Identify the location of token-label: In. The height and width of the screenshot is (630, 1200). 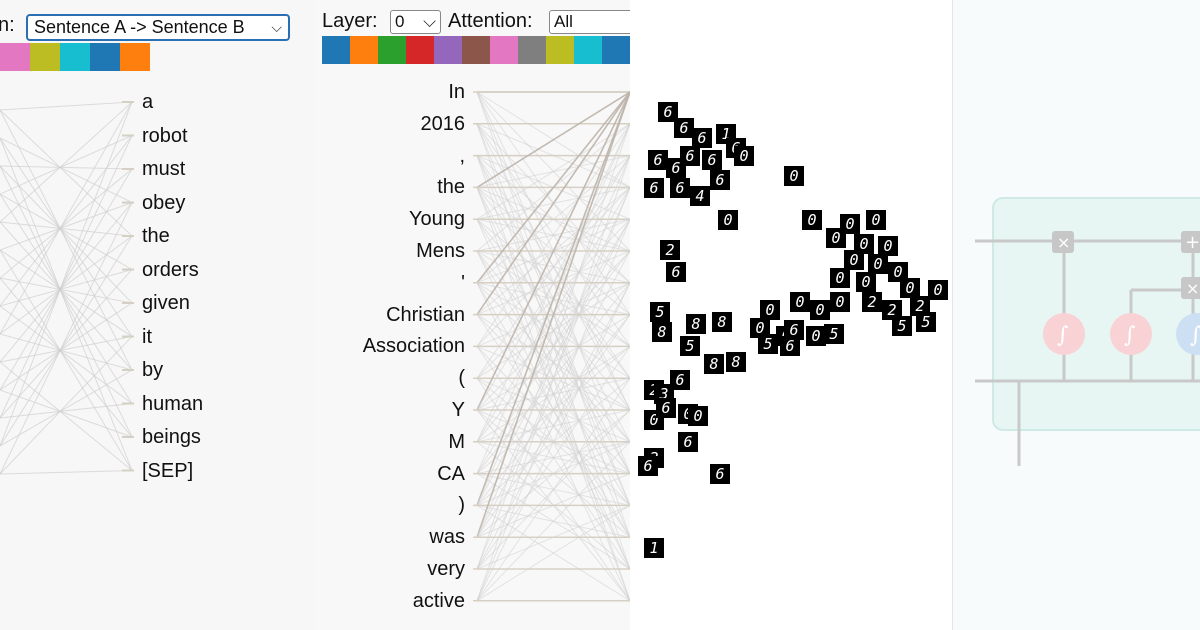
(456, 92).